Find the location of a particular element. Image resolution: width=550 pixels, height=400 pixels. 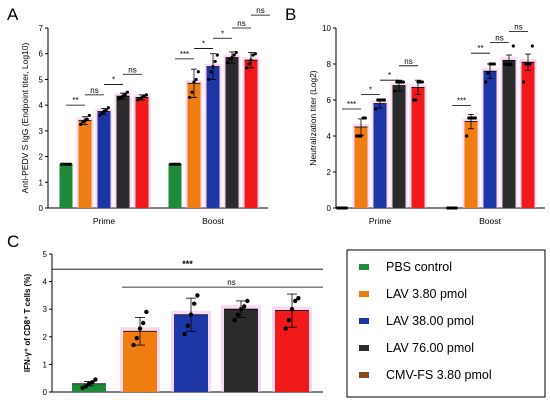

y-axis-label: IFN-γ⁺ of CD8⁺ T cells (%) is located at coordinates (27, 323).